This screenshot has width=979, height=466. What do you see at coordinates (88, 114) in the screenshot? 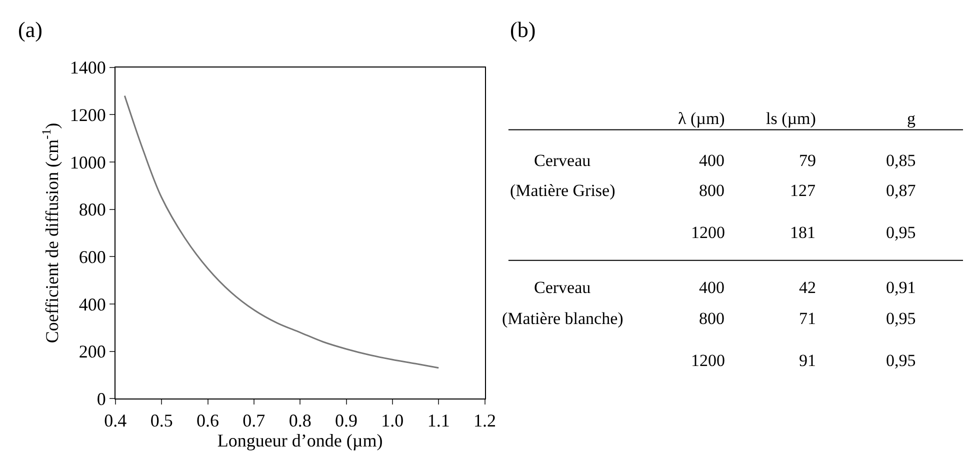
I see `y-tick-label: 1200` at bounding box center [88, 114].